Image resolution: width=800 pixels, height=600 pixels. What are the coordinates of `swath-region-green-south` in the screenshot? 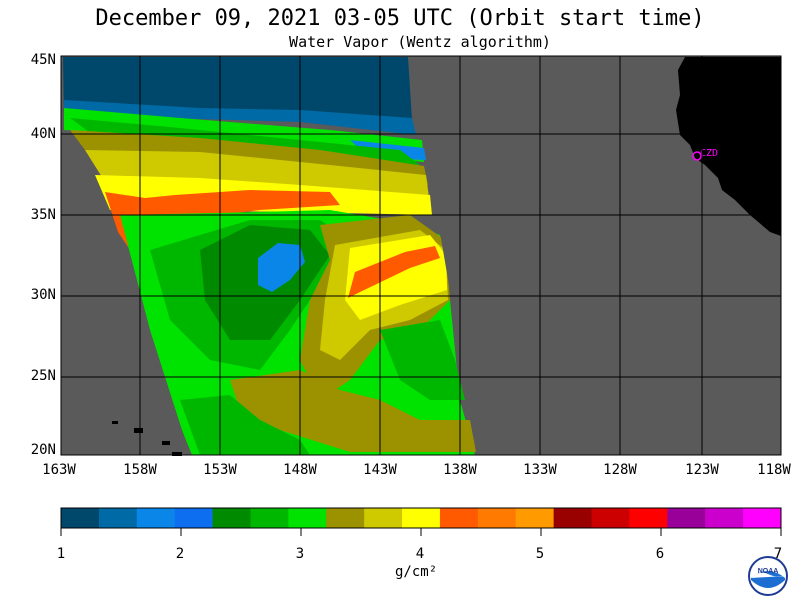 It's located at (245, 425).